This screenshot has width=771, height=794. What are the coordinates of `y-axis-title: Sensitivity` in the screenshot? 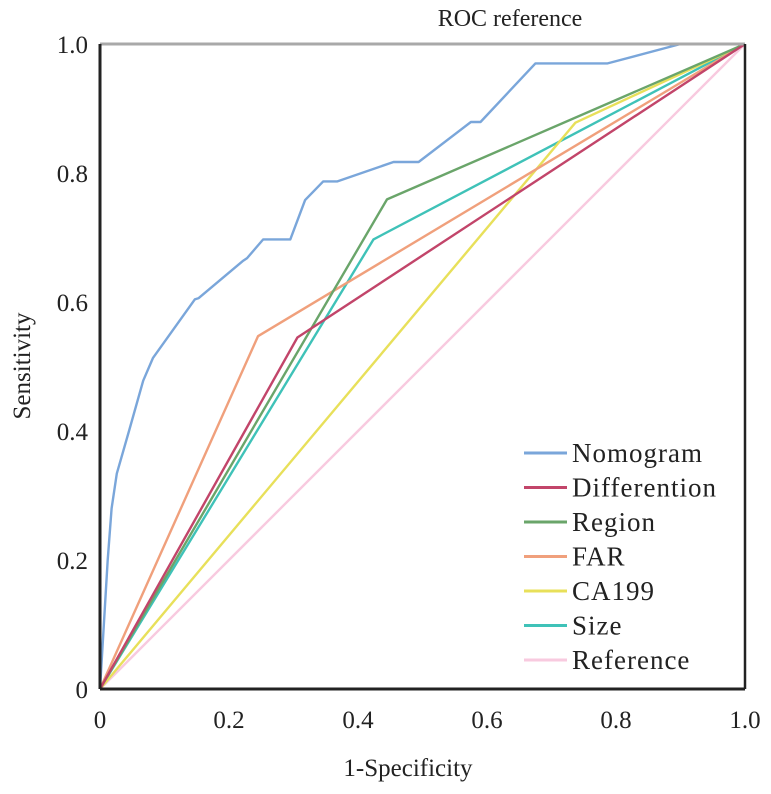 It's located at (22, 365).